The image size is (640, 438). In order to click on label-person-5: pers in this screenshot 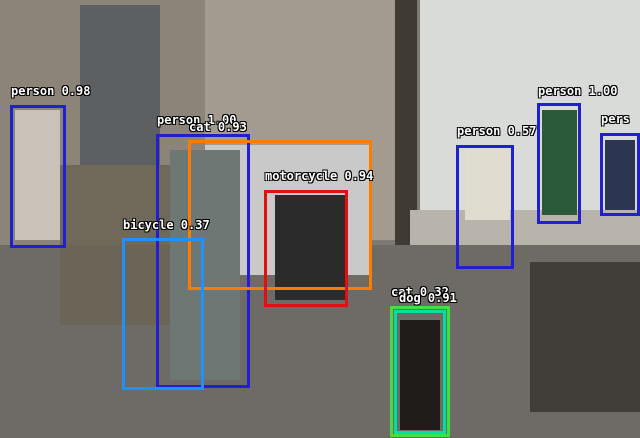, I will do `click(615, 119)`.